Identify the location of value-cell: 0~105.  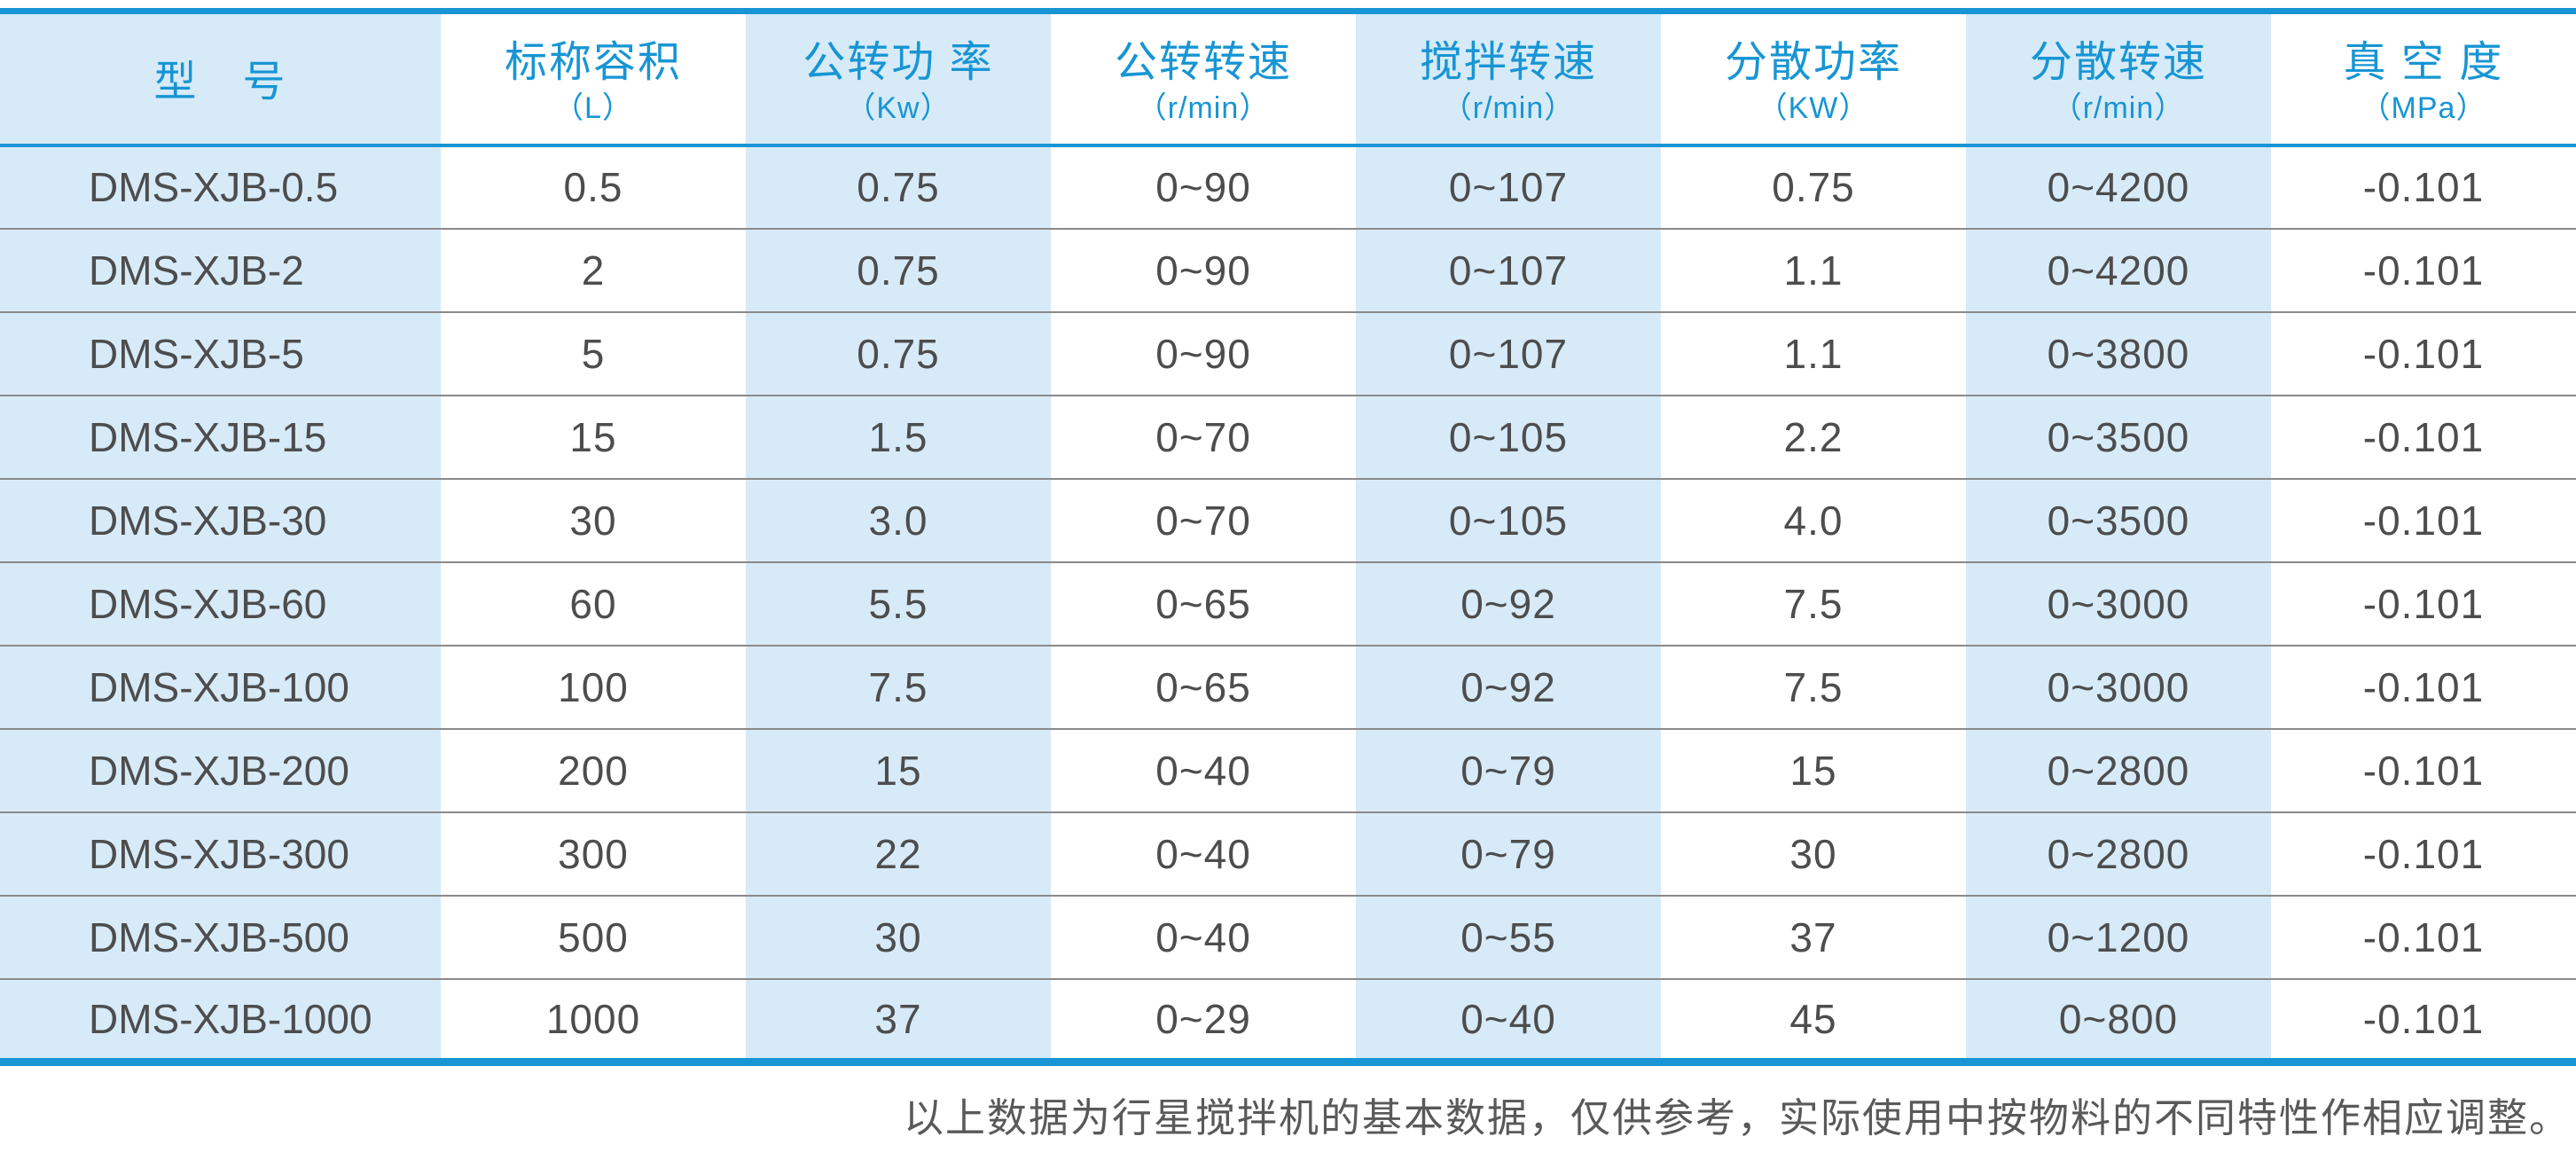
(1508, 519).